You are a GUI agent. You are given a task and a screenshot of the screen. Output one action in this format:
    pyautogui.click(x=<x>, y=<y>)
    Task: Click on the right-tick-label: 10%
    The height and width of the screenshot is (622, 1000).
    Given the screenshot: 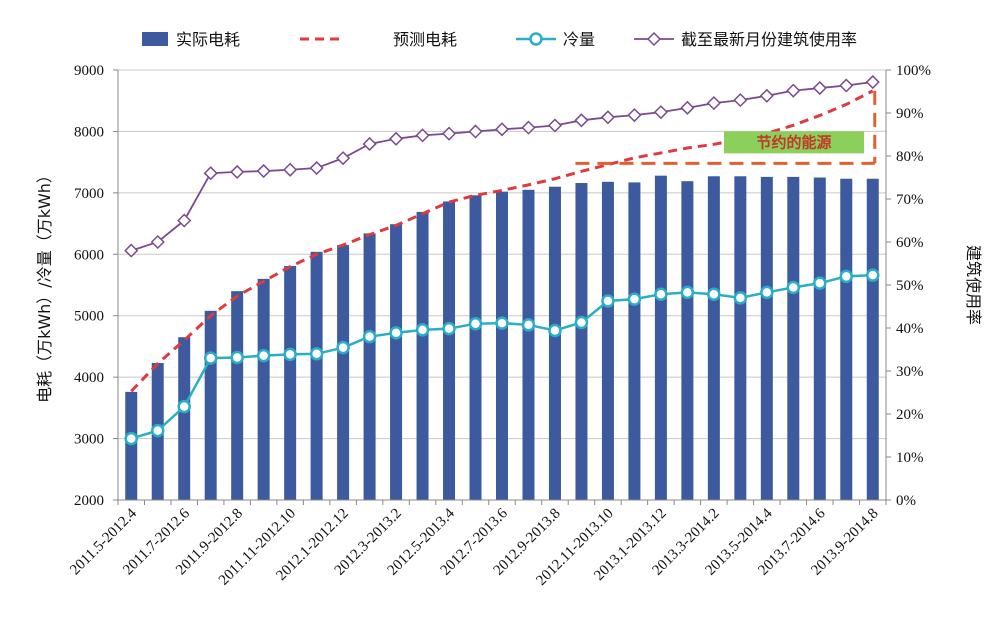 What is the action you would take?
    pyautogui.click(x=910, y=458)
    